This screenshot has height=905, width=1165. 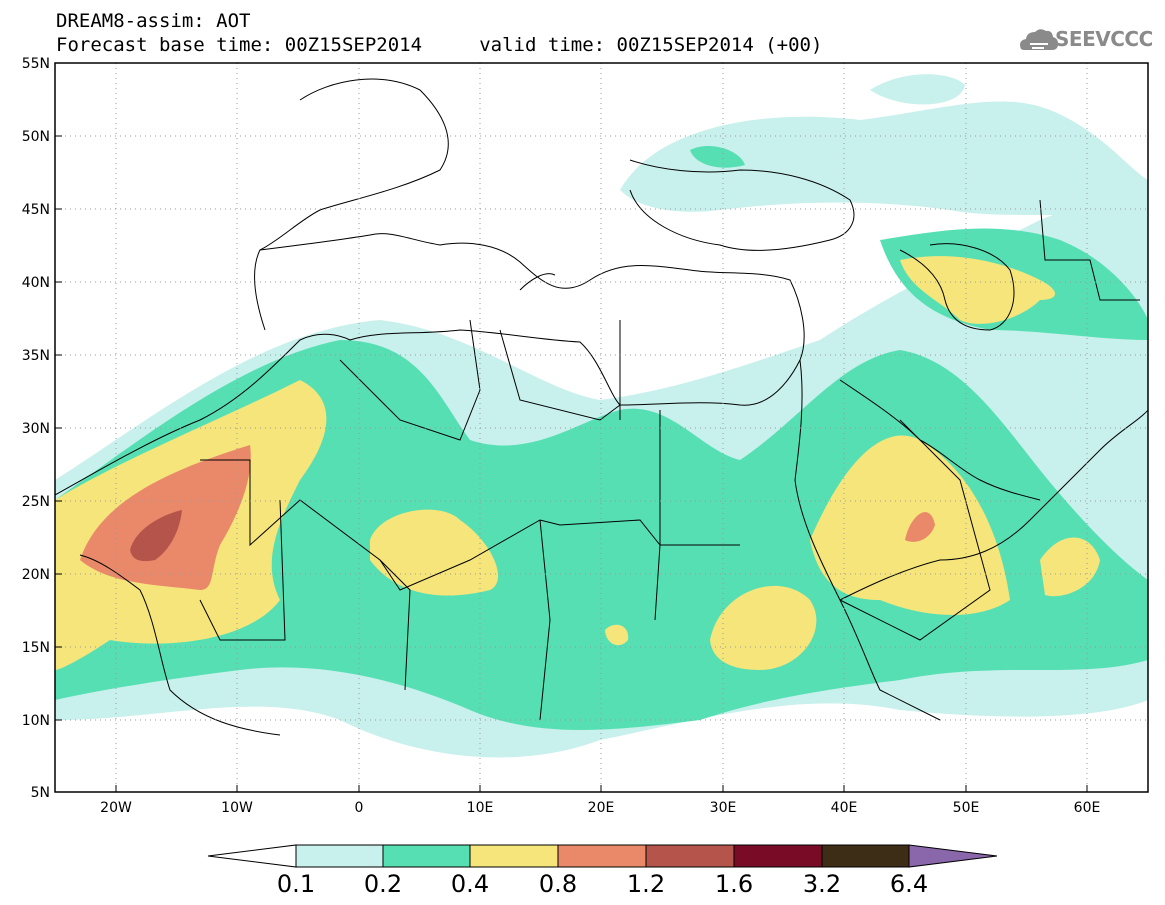 What do you see at coordinates (383, 884) in the screenshot?
I see `colorbar-label: 0.2` at bounding box center [383, 884].